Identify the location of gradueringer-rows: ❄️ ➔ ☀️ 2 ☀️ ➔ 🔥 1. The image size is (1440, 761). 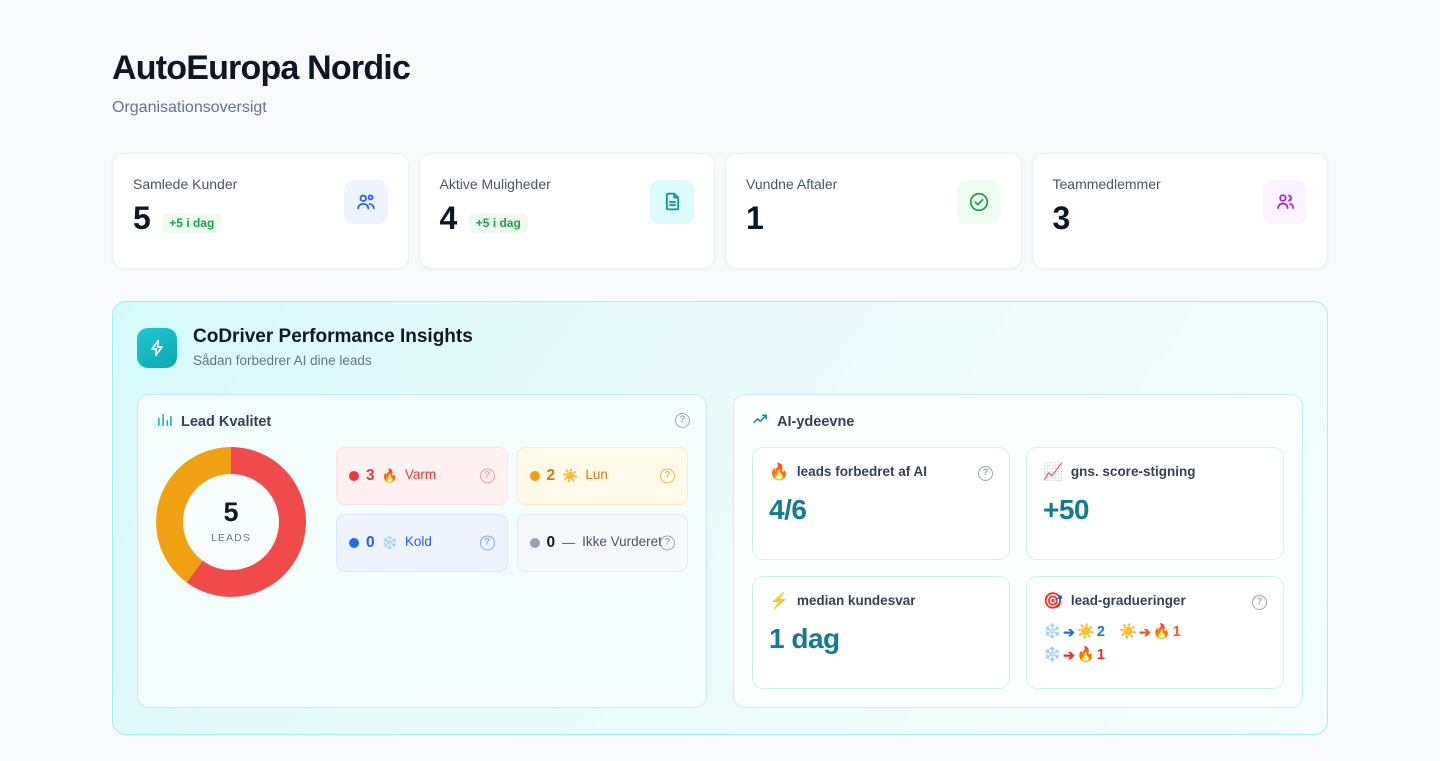
(1155, 644).